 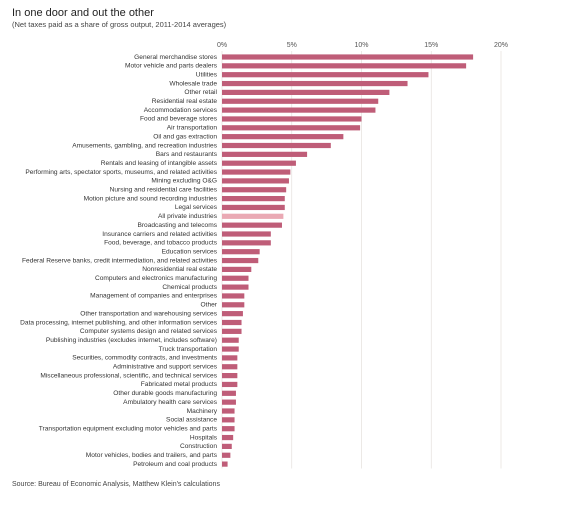 I want to click on y-tick-label: Other retail, so click(x=200, y=92).